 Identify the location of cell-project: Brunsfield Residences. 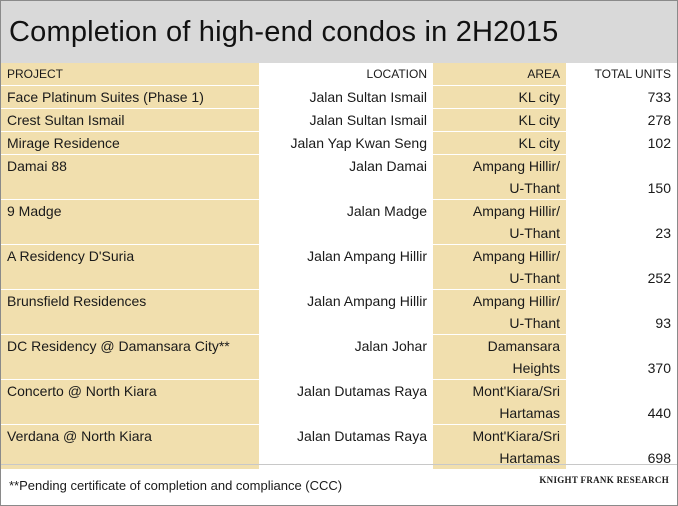
(130, 312).